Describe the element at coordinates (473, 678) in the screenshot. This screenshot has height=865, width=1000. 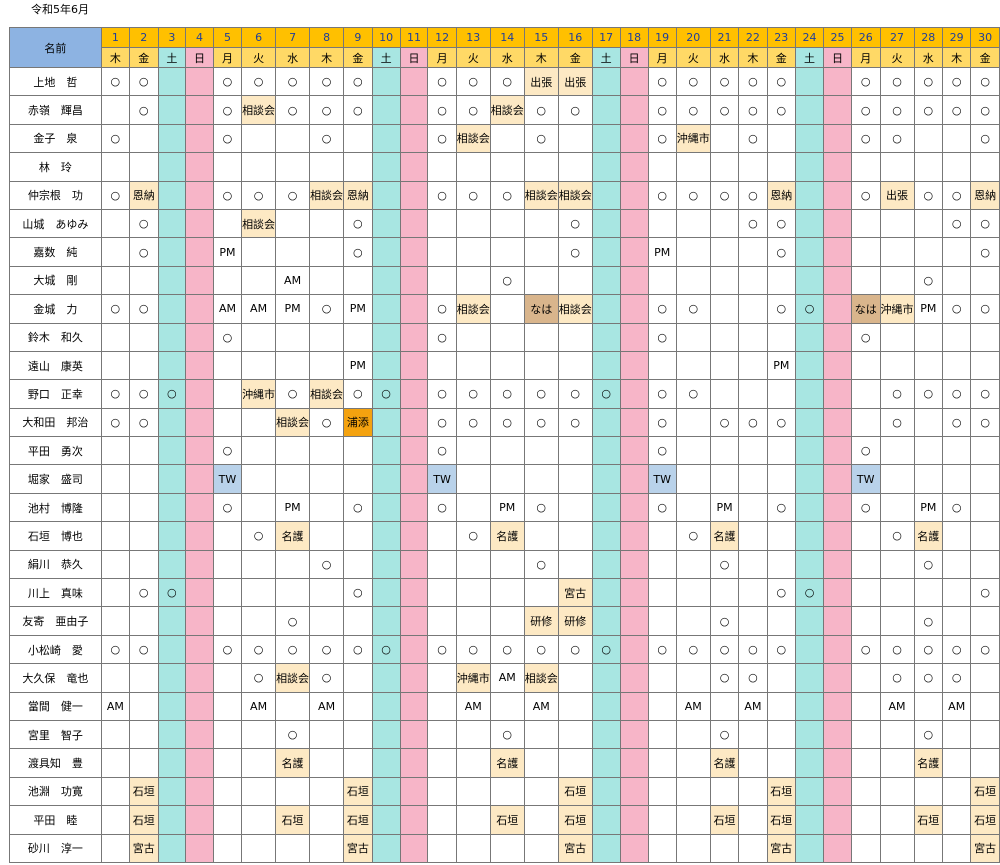
I see `schedule-cell: 沖縄市` at that location.